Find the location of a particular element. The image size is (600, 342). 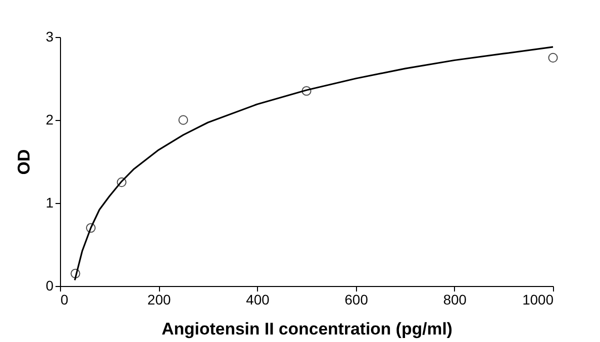

x-tick-label: 600 is located at coordinates (356, 300).